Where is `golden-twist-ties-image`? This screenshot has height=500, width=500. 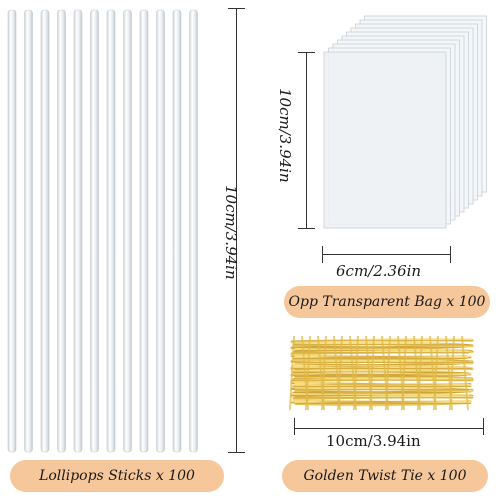 golden-twist-ties-image is located at coordinates (384, 375).